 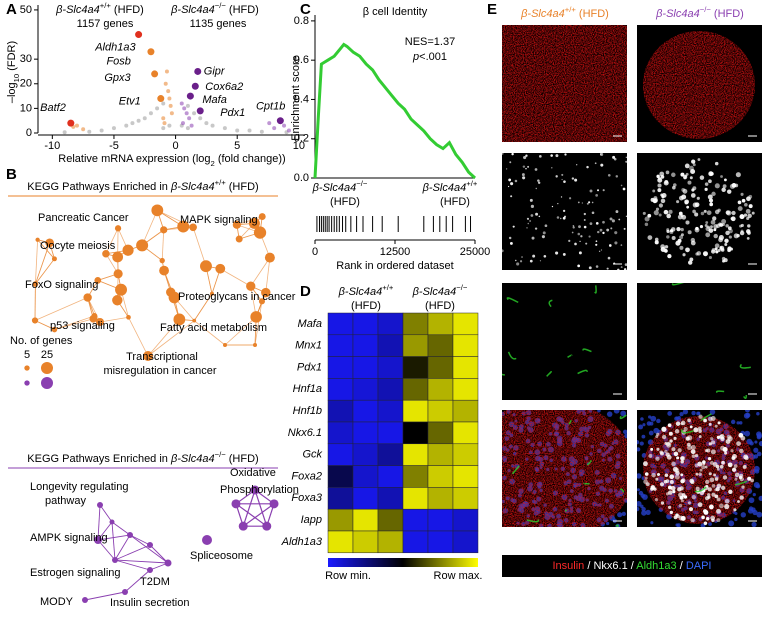 I want to click on text-part: 10, so click(x=16, y=78).